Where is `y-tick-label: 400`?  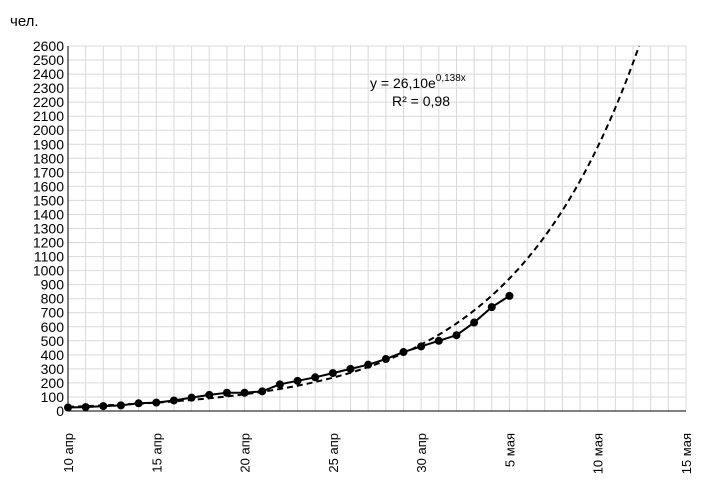 y-tick-label: 400 is located at coordinates (53, 355).